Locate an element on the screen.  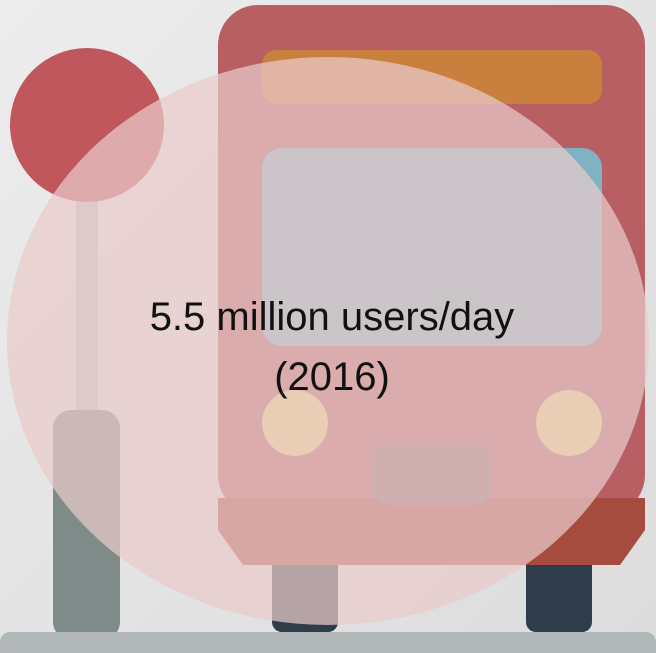
caption-line: 5.5 million users/day is located at coordinates (332, 317).